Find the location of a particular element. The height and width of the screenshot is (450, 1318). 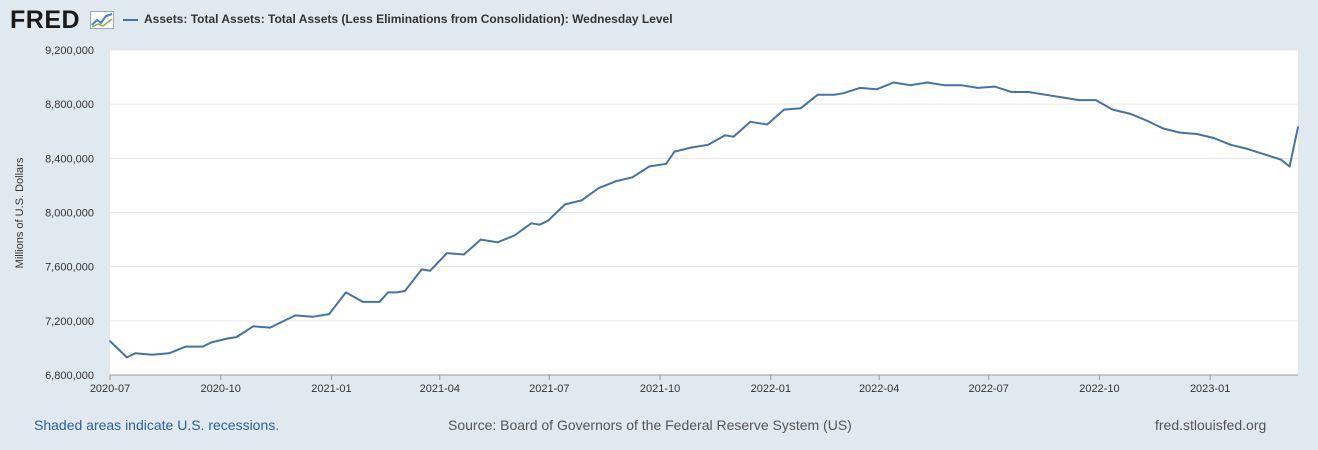

x-tick-label: 2021-04 is located at coordinates (440, 389).